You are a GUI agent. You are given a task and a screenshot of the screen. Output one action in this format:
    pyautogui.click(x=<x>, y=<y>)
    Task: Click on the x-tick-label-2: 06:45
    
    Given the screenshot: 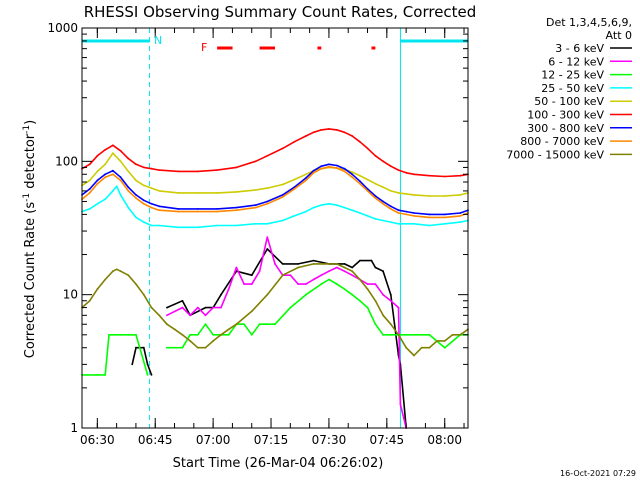 What is the action you would take?
    pyautogui.click(x=155, y=440)
    